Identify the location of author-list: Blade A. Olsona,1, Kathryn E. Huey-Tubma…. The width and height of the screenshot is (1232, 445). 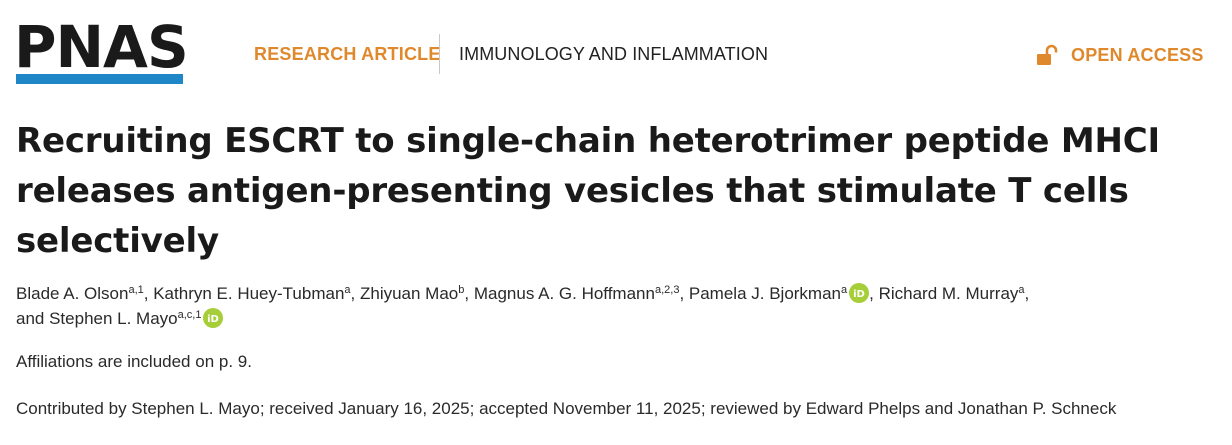
(616, 306).